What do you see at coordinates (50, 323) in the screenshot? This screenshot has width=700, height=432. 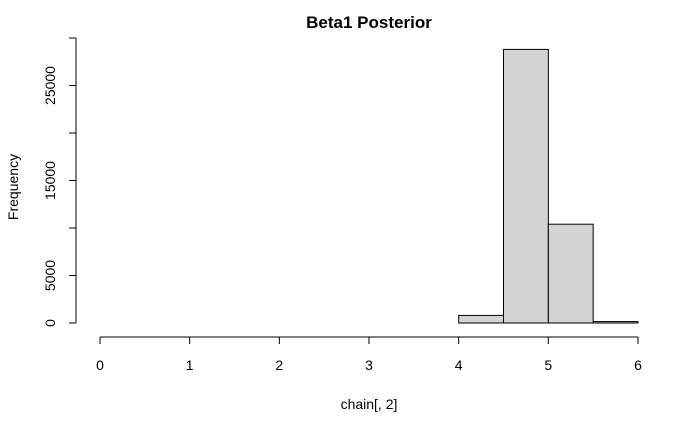 I see `y-tick-label: 0` at bounding box center [50, 323].